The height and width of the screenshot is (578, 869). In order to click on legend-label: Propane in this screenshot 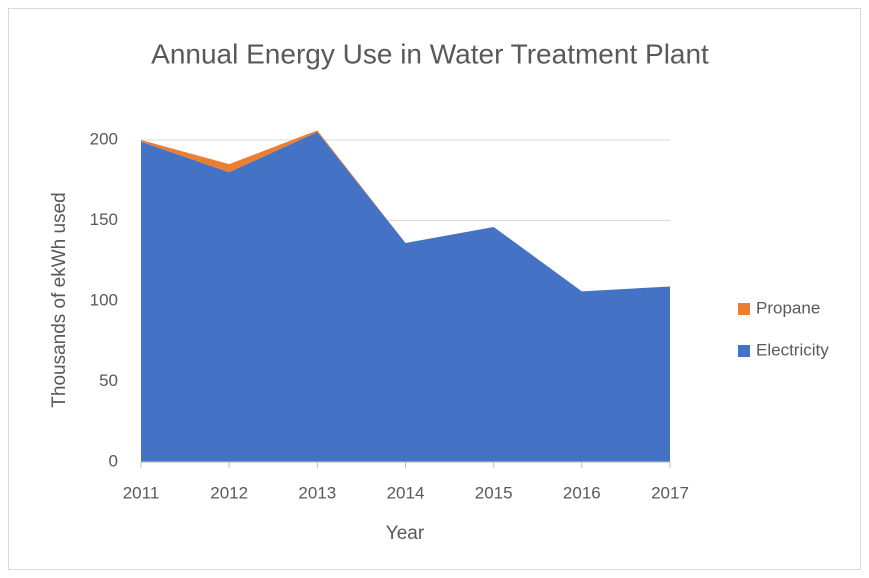, I will do `click(788, 307)`.